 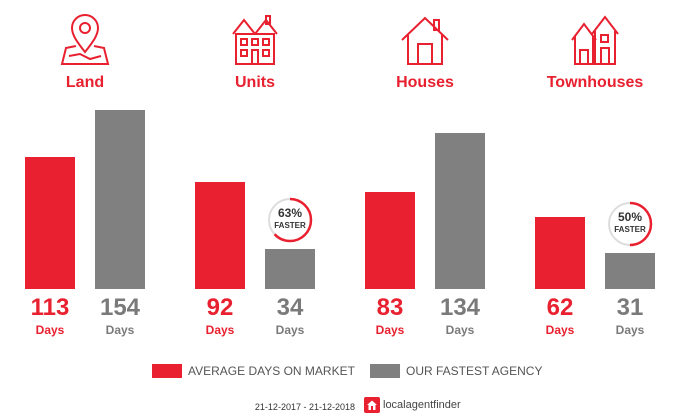 What do you see at coordinates (385, 371) in the screenshot?
I see `legend-swatch-agency` at bounding box center [385, 371].